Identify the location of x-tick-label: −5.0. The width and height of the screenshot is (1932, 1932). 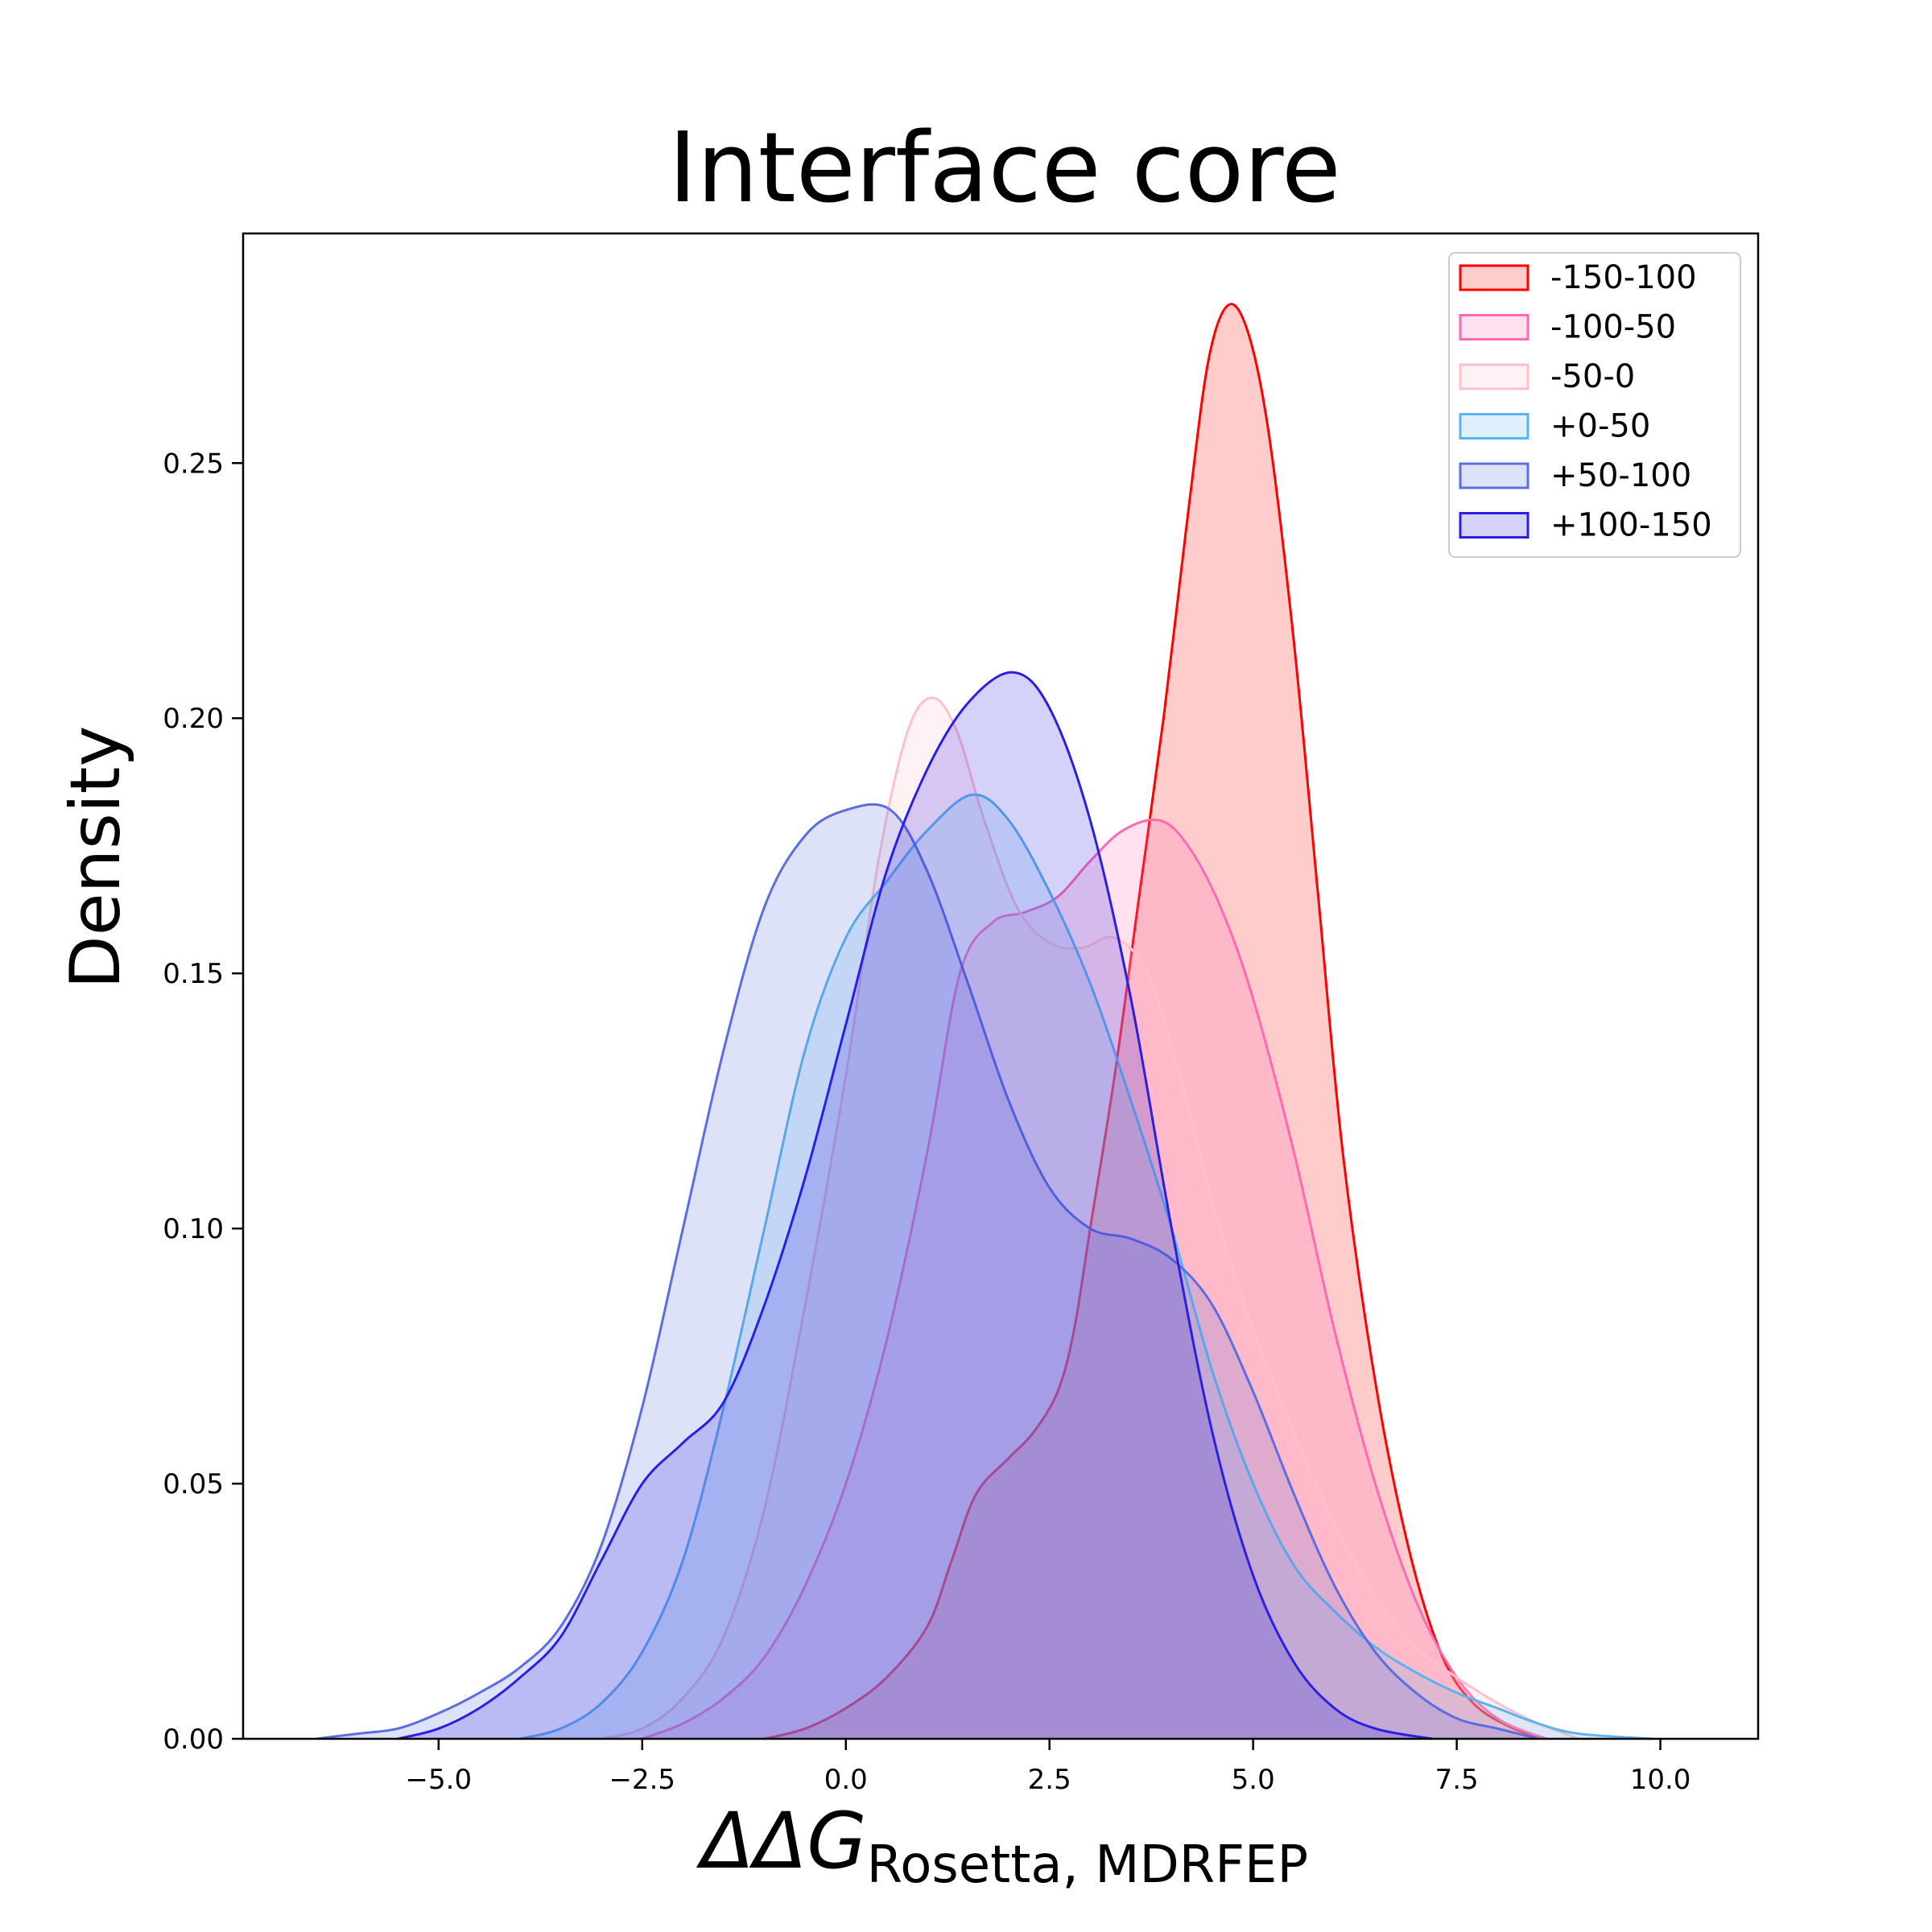
(439, 1780).